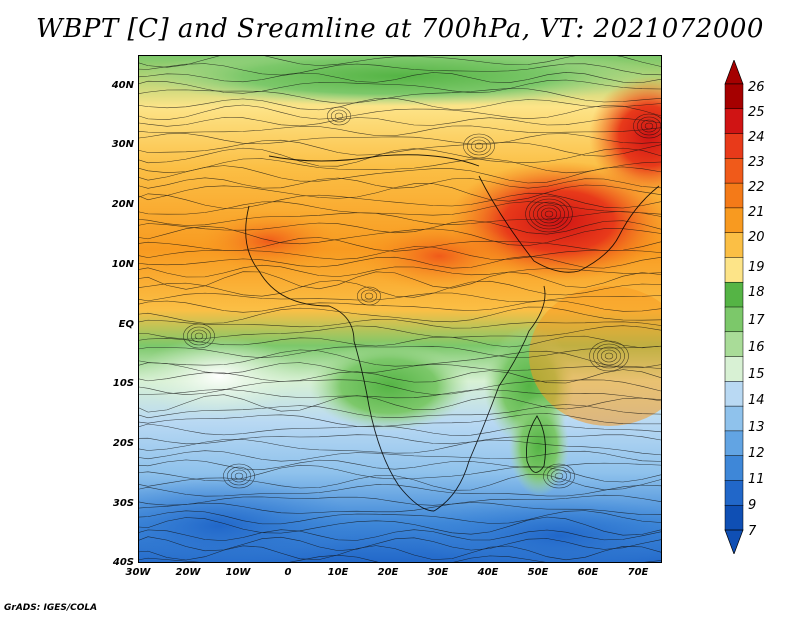 Image resolution: width=800 pixels, height=618 pixels. I want to click on cb-label-24: 24, so click(756, 137).